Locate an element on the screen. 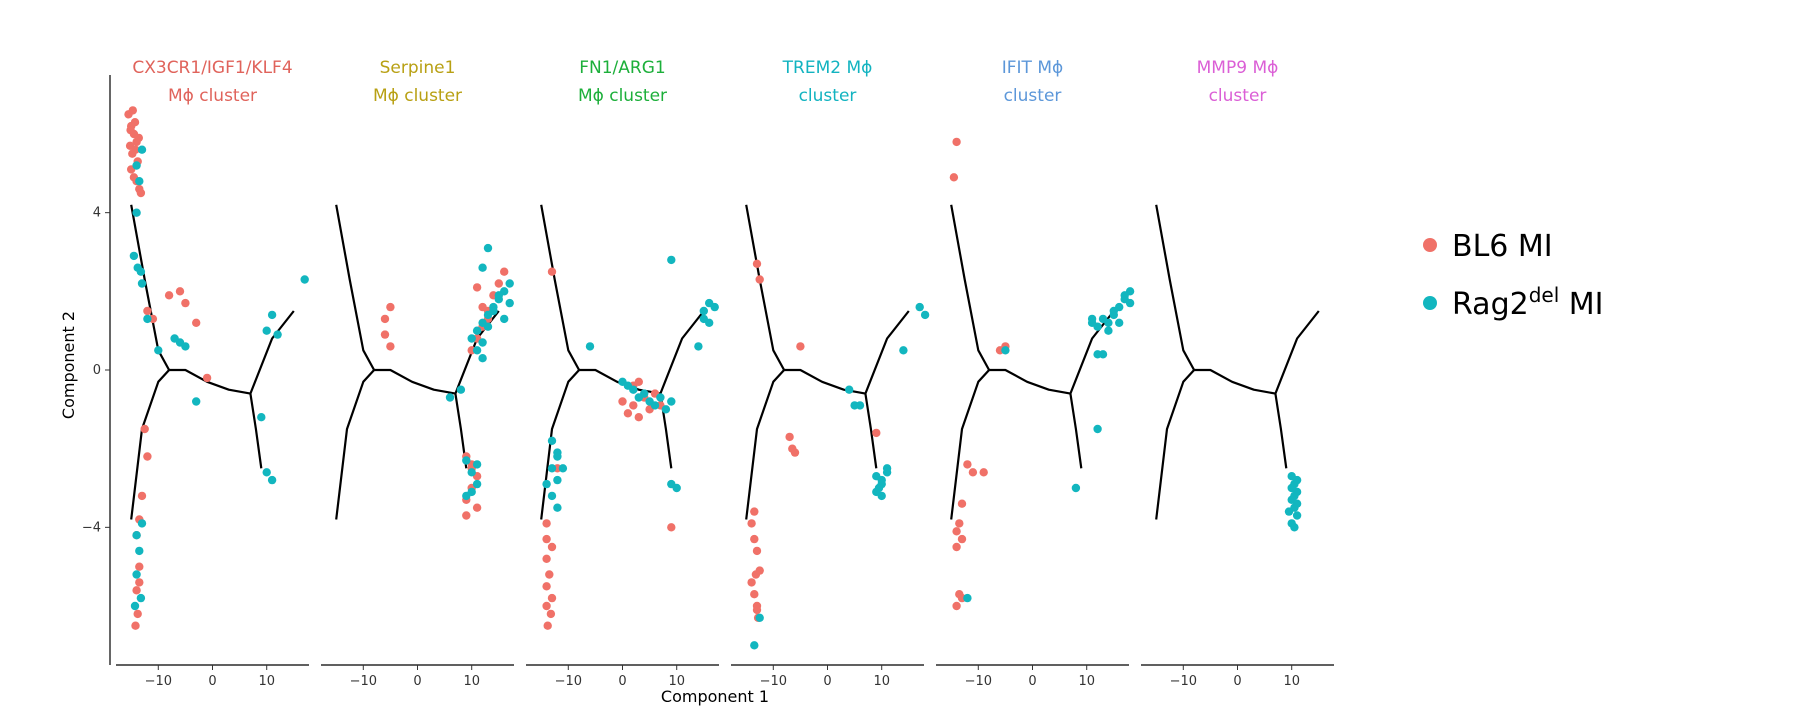 The height and width of the screenshot is (710, 1793). panel-title-line: IFIT Mϕ is located at coordinates (1032, 68).